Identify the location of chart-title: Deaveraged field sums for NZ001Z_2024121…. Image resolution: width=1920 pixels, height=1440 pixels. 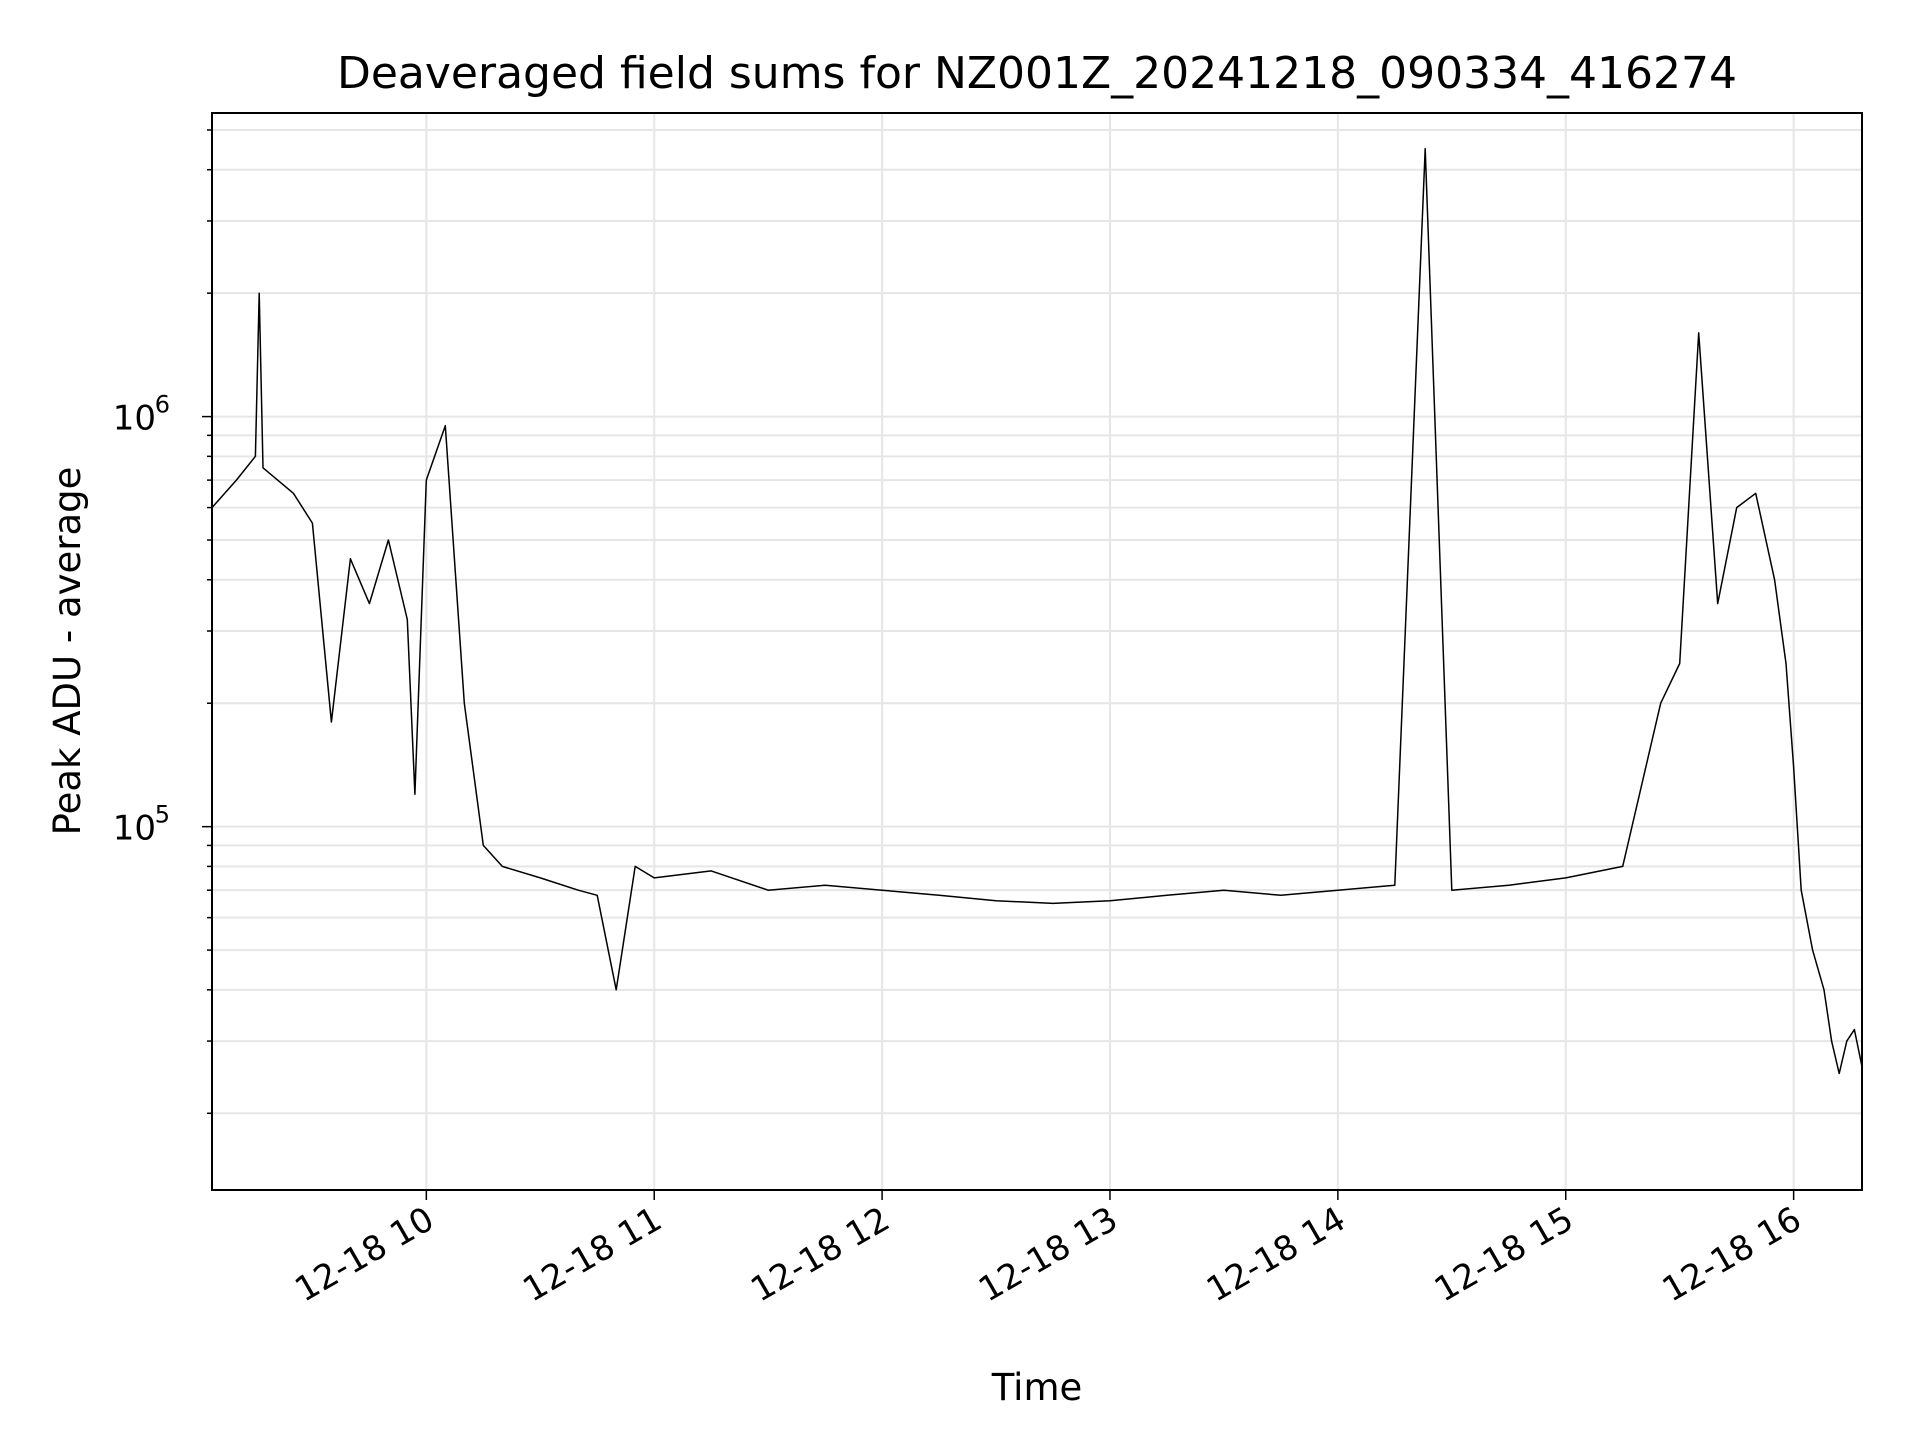
(1037, 73).